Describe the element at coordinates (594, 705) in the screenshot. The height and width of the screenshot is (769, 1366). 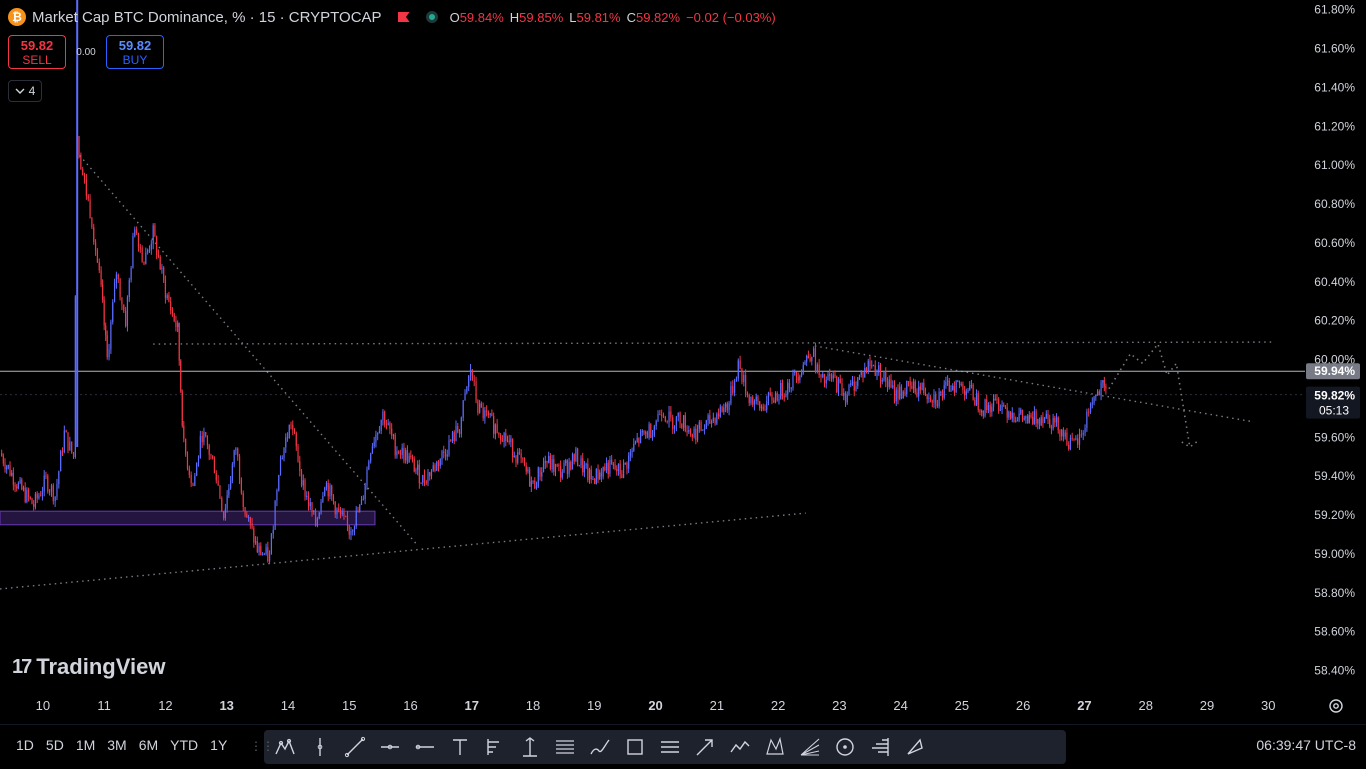
I see `x-tick-label: 19` at that location.